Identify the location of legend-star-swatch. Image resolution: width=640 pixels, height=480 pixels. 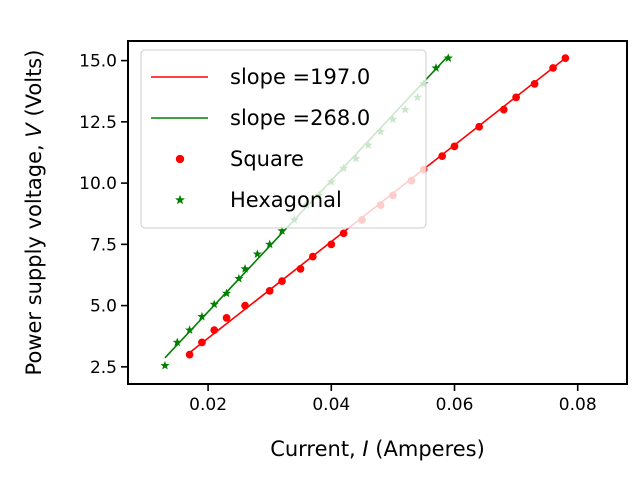
(180, 199).